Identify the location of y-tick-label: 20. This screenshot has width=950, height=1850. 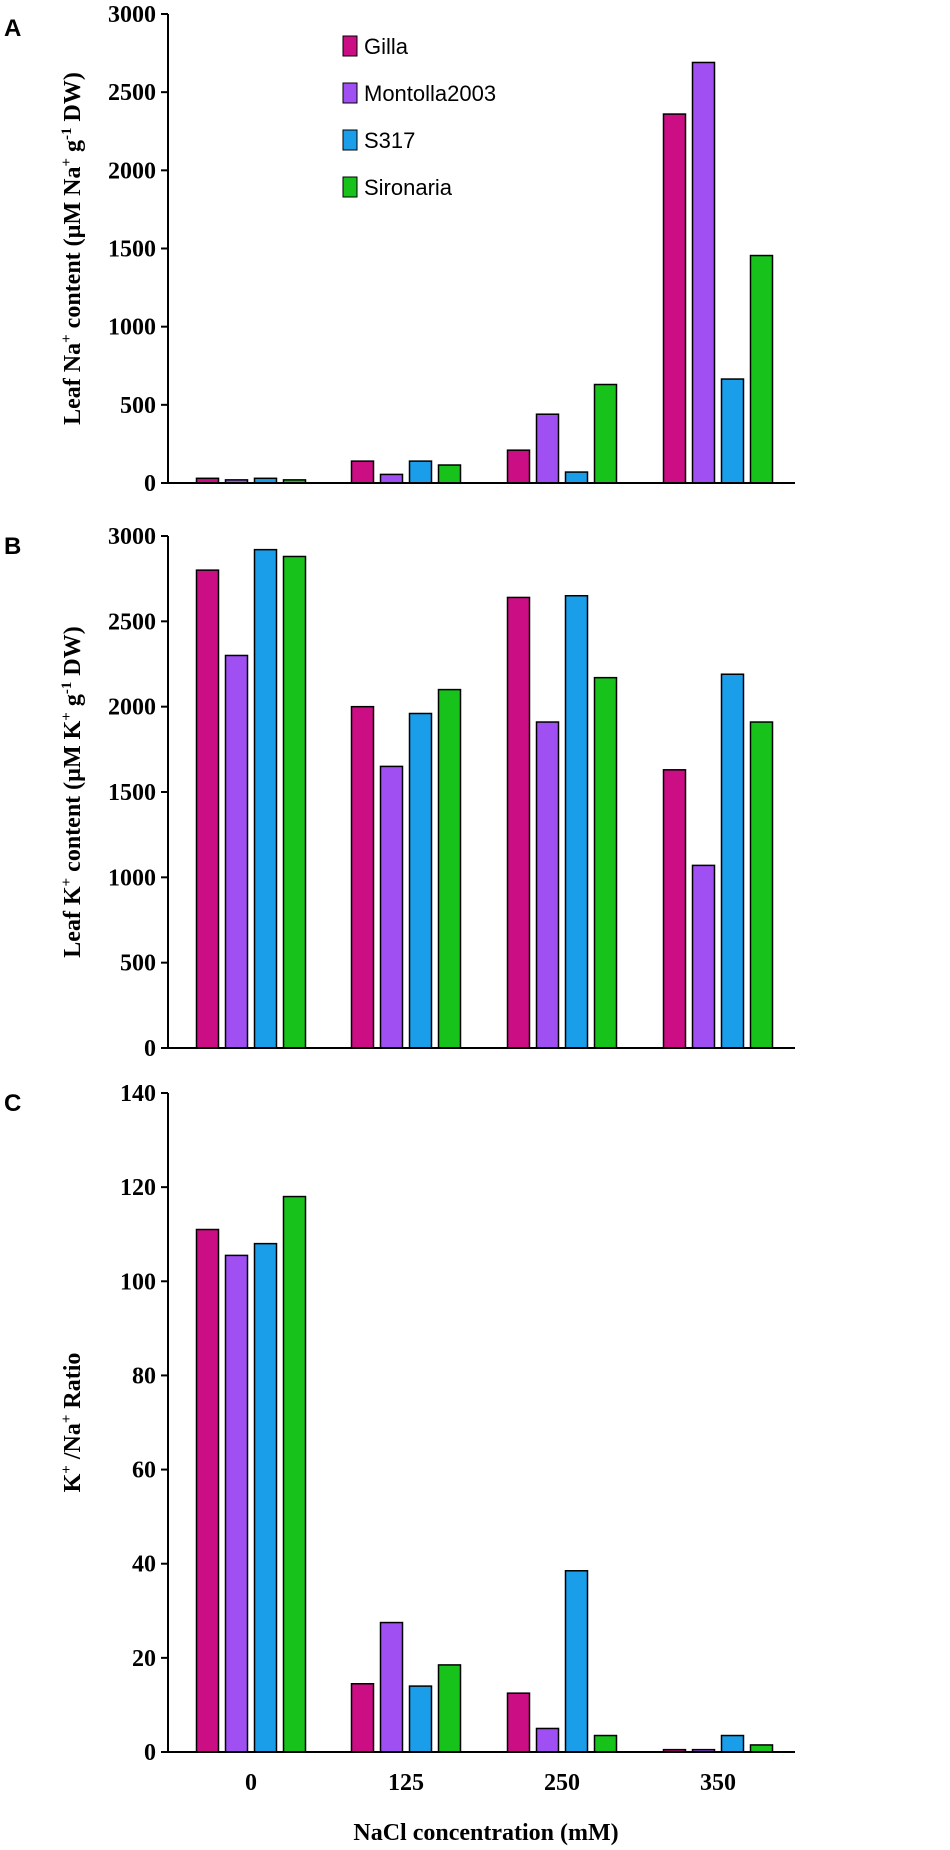
(144, 1659).